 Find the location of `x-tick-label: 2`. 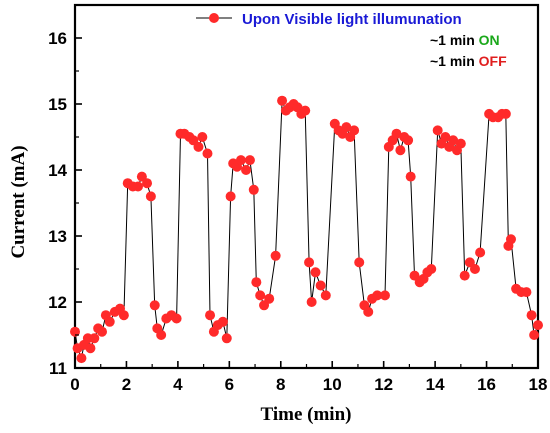

x-tick-label: 2 is located at coordinates (126, 384).